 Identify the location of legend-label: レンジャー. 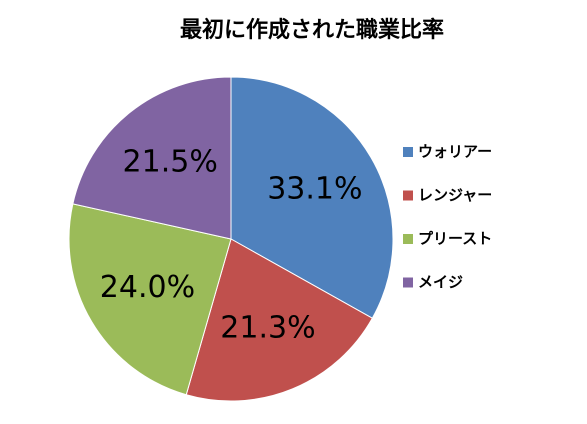
(455, 195).